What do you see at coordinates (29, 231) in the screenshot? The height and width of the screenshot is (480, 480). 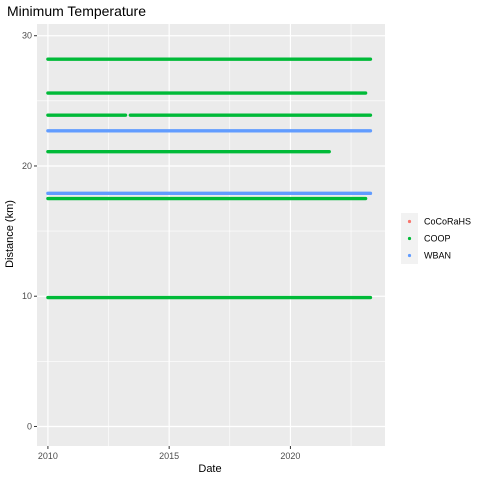 I see `y-axis: 0 10 20 30` at bounding box center [29, 231].